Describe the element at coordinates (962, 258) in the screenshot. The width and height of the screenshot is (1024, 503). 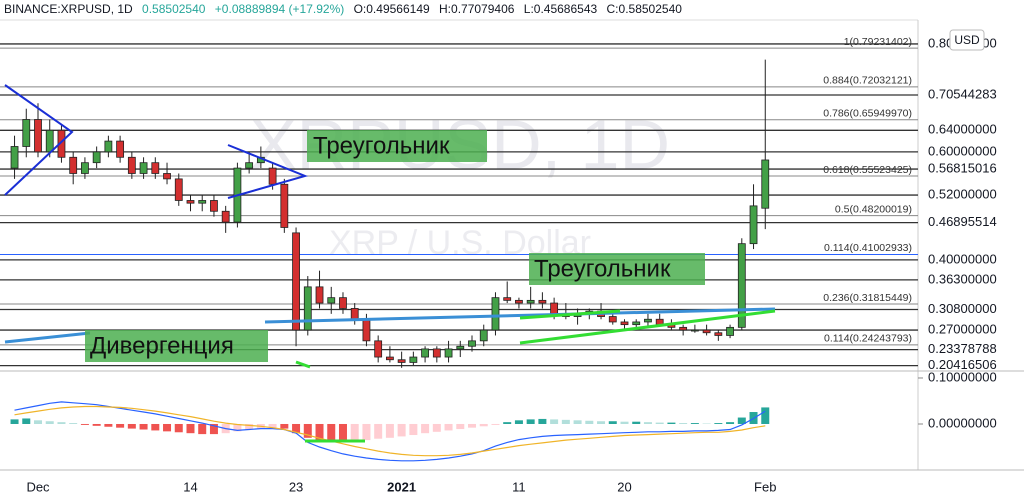
I see `y-tick-label: 0.40000000` at that location.